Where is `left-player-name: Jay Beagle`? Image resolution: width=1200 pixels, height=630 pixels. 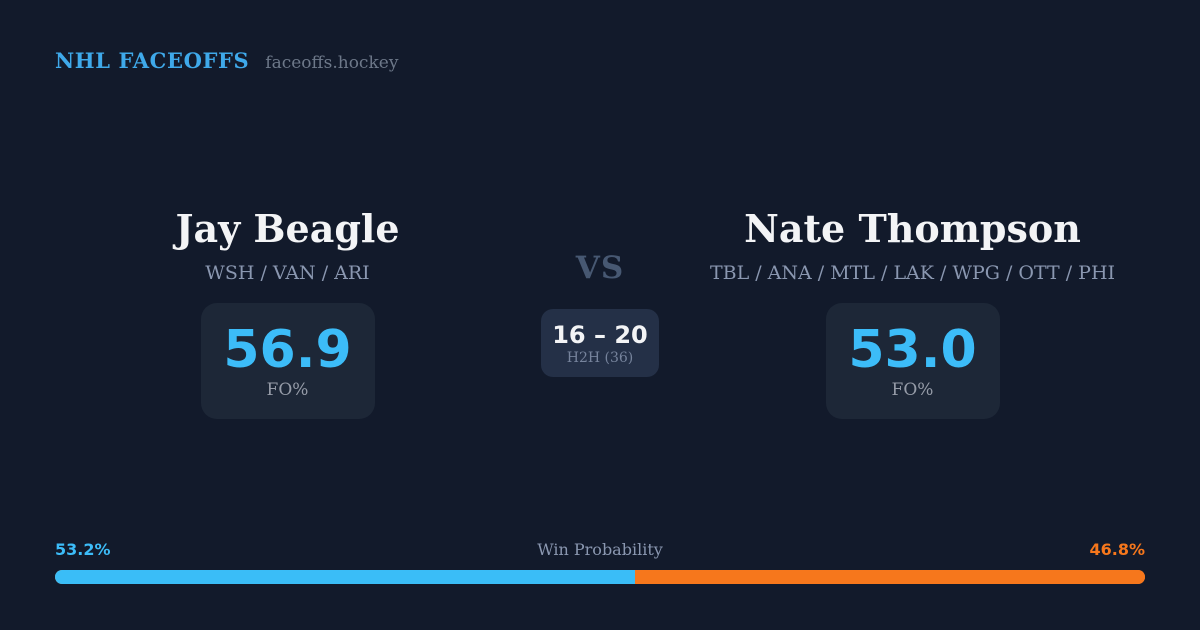 left-player-name: Jay Beagle is located at coordinates (287, 228).